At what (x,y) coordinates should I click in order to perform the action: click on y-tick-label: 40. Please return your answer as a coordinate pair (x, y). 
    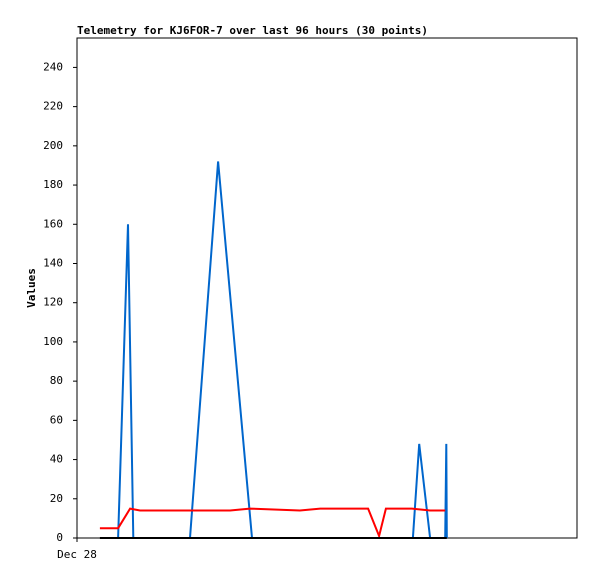
    Looking at the image, I should click on (56, 459).